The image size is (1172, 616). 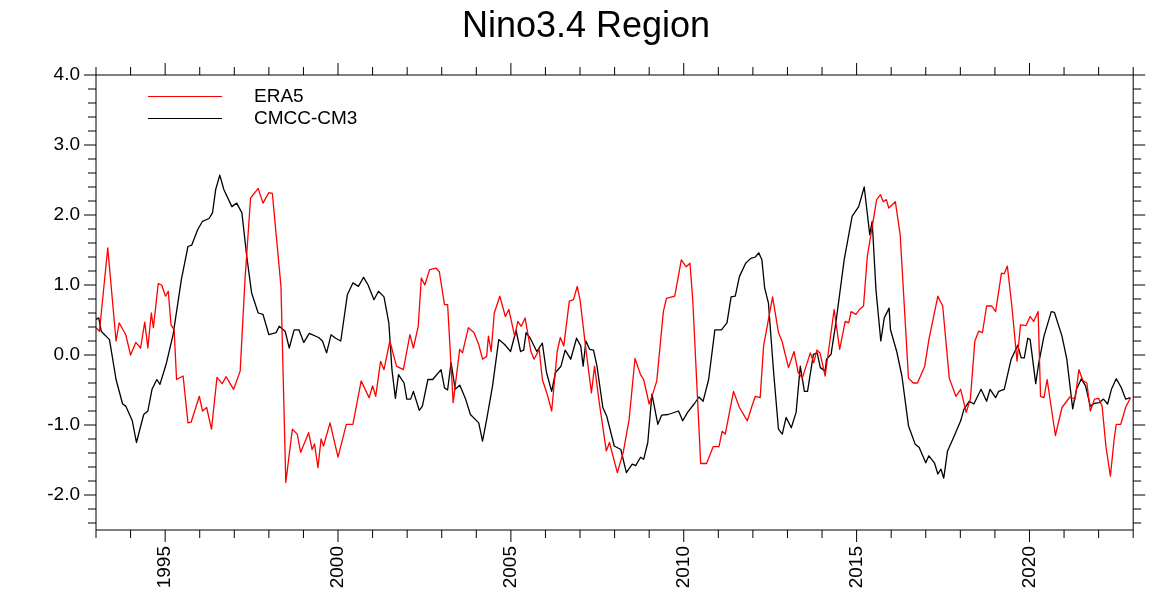 What do you see at coordinates (63, 494) in the screenshot?
I see `y-tick-label: -2.0` at bounding box center [63, 494].